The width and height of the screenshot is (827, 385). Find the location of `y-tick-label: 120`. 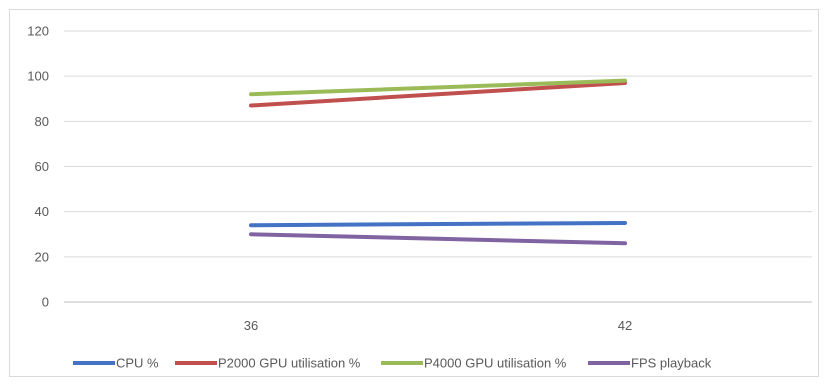

y-tick-label: 120 is located at coordinates (38, 31).